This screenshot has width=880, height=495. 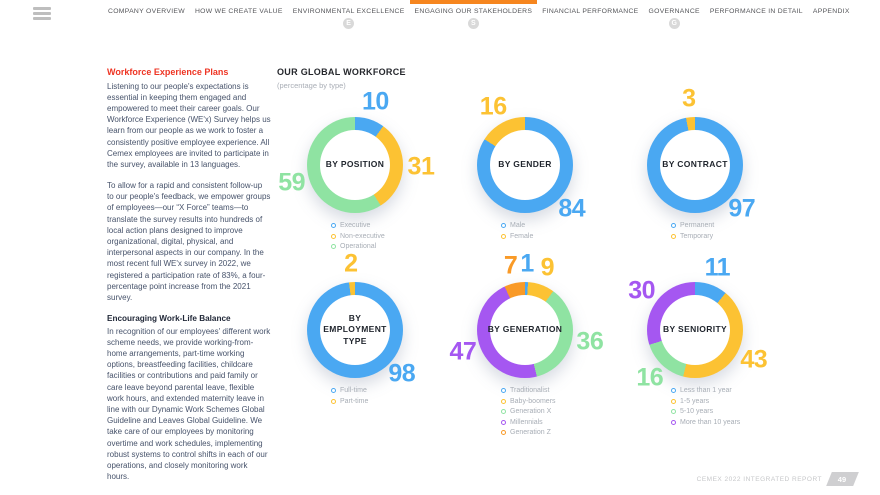 I want to click on legend-label: Millennials, so click(x=526, y=422).